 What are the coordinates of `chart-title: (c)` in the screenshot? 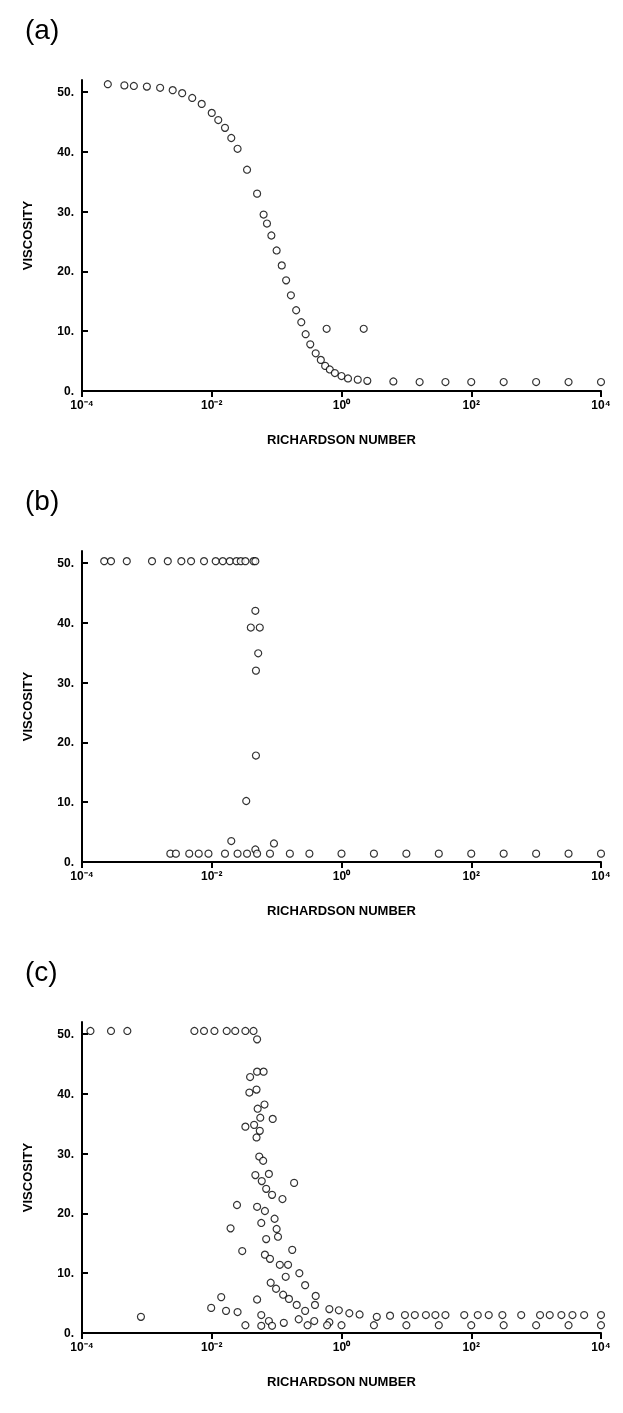 It's located at (41, 971).